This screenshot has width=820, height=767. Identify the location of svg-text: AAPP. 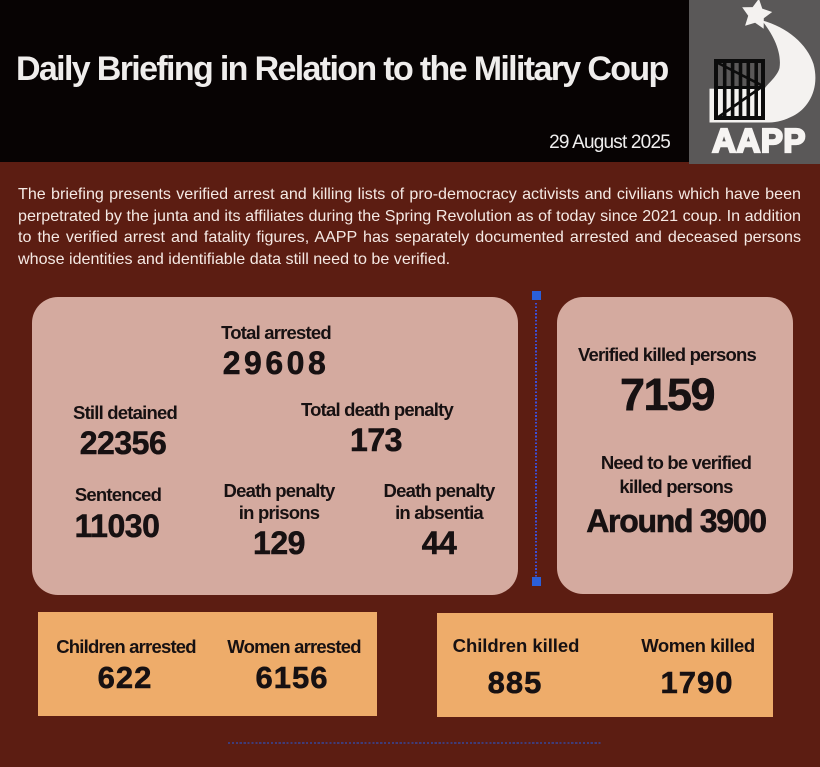
(759, 140).